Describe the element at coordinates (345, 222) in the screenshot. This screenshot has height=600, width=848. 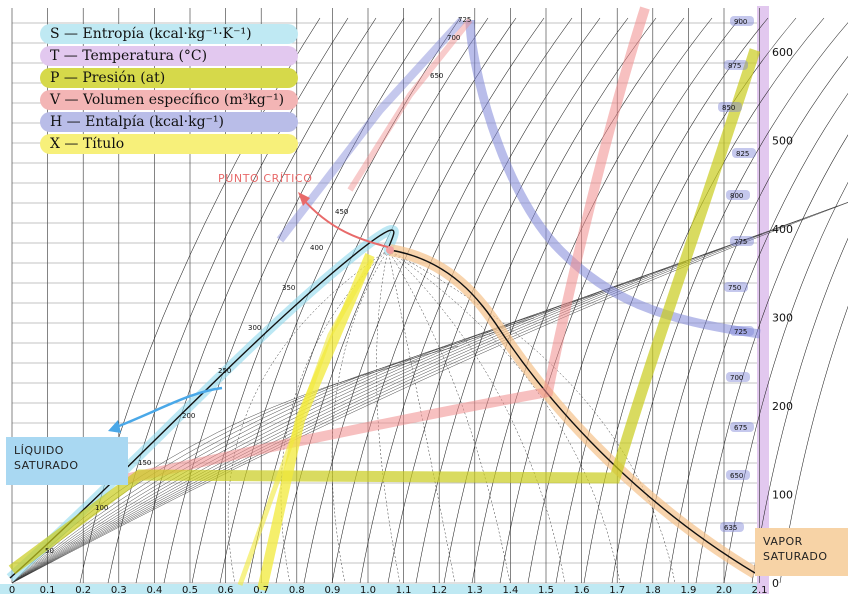
I see `critical-point-arrow` at that location.